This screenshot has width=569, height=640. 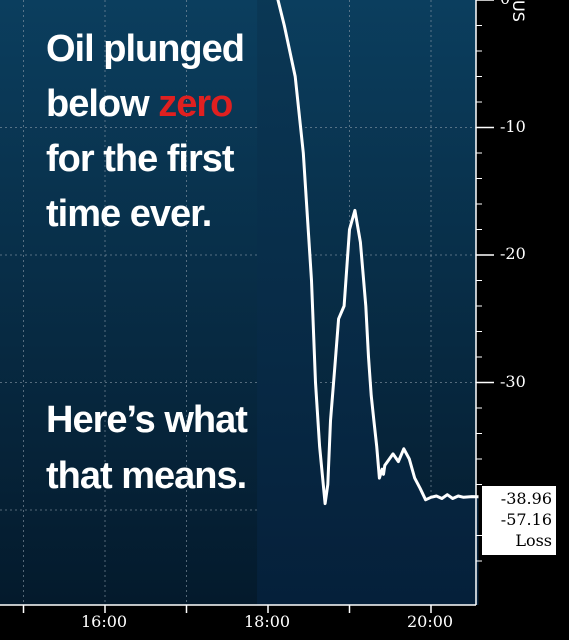 I want to click on headline-line-4: time ever., so click(x=129, y=214).